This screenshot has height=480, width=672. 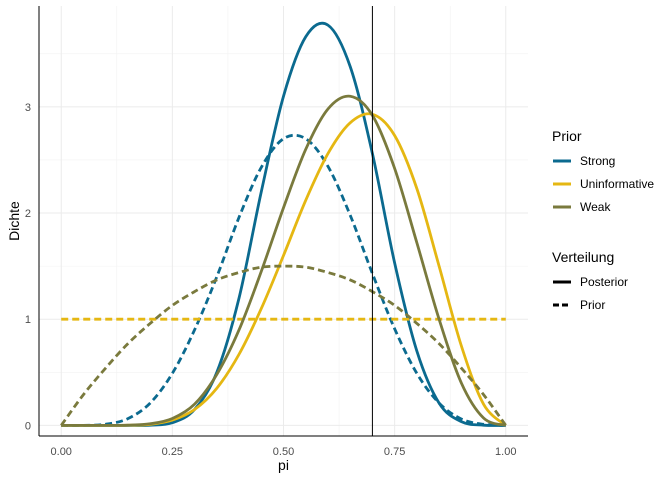 I want to click on legend-item-strong: Strong, so click(x=584, y=161).